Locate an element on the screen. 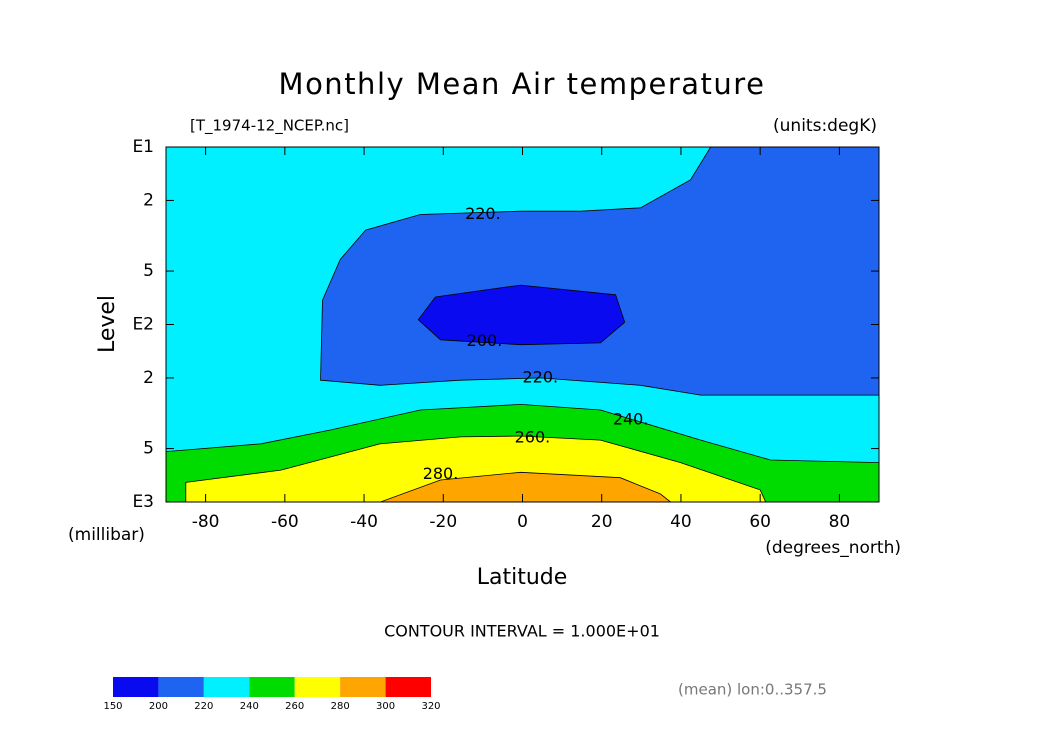 This screenshot has height=739, width=1044. contour-interval: CONTOUR INTERVAL = 1.000E+01 is located at coordinates (522, 631).